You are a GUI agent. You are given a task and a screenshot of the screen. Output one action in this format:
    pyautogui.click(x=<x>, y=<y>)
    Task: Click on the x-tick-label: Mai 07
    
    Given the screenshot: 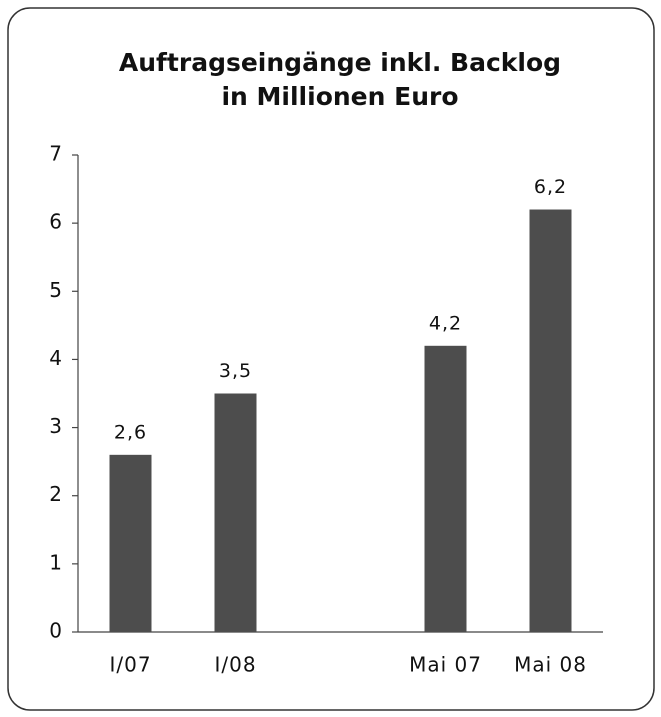 What is the action you would take?
    pyautogui.click(x=445, y=665)
    